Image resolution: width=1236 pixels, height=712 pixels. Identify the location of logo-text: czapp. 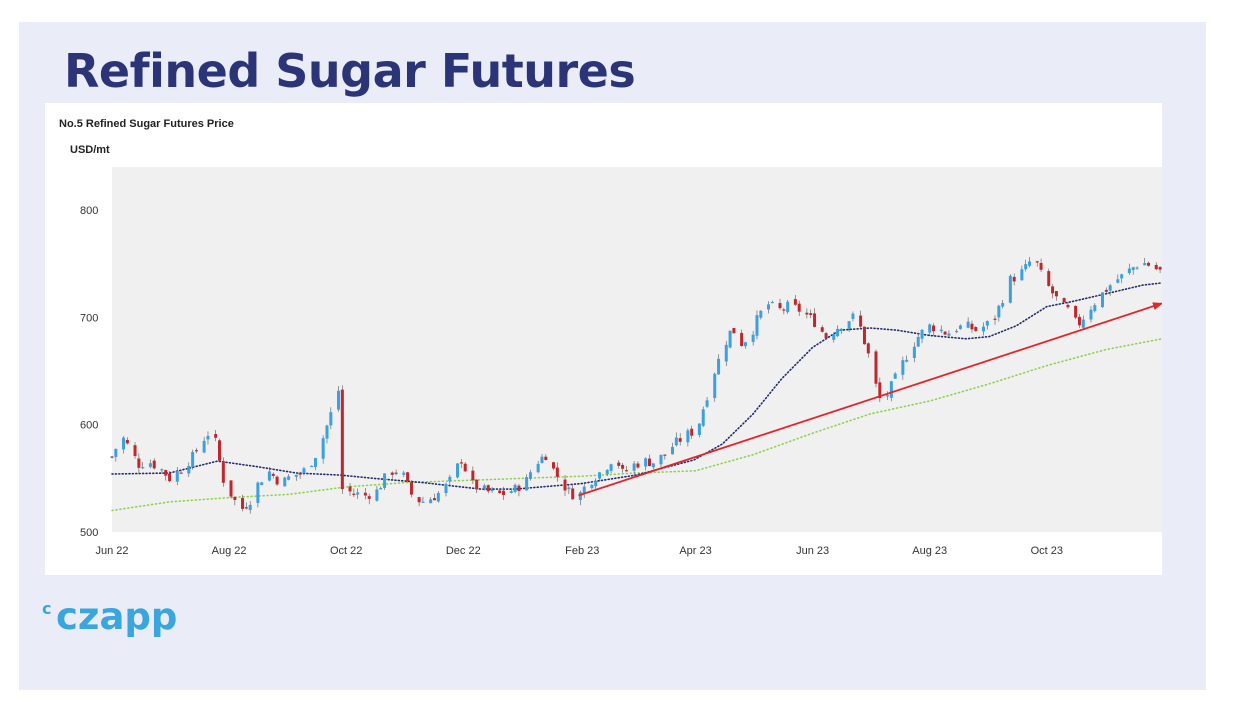
(116, 616).